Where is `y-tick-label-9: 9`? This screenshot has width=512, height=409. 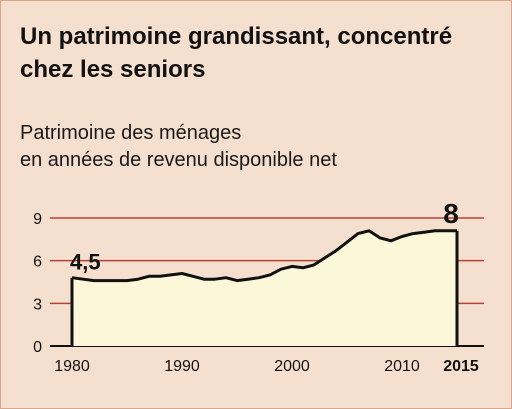
y-tick-label-9: 9 is located at coordinates (37, 219).